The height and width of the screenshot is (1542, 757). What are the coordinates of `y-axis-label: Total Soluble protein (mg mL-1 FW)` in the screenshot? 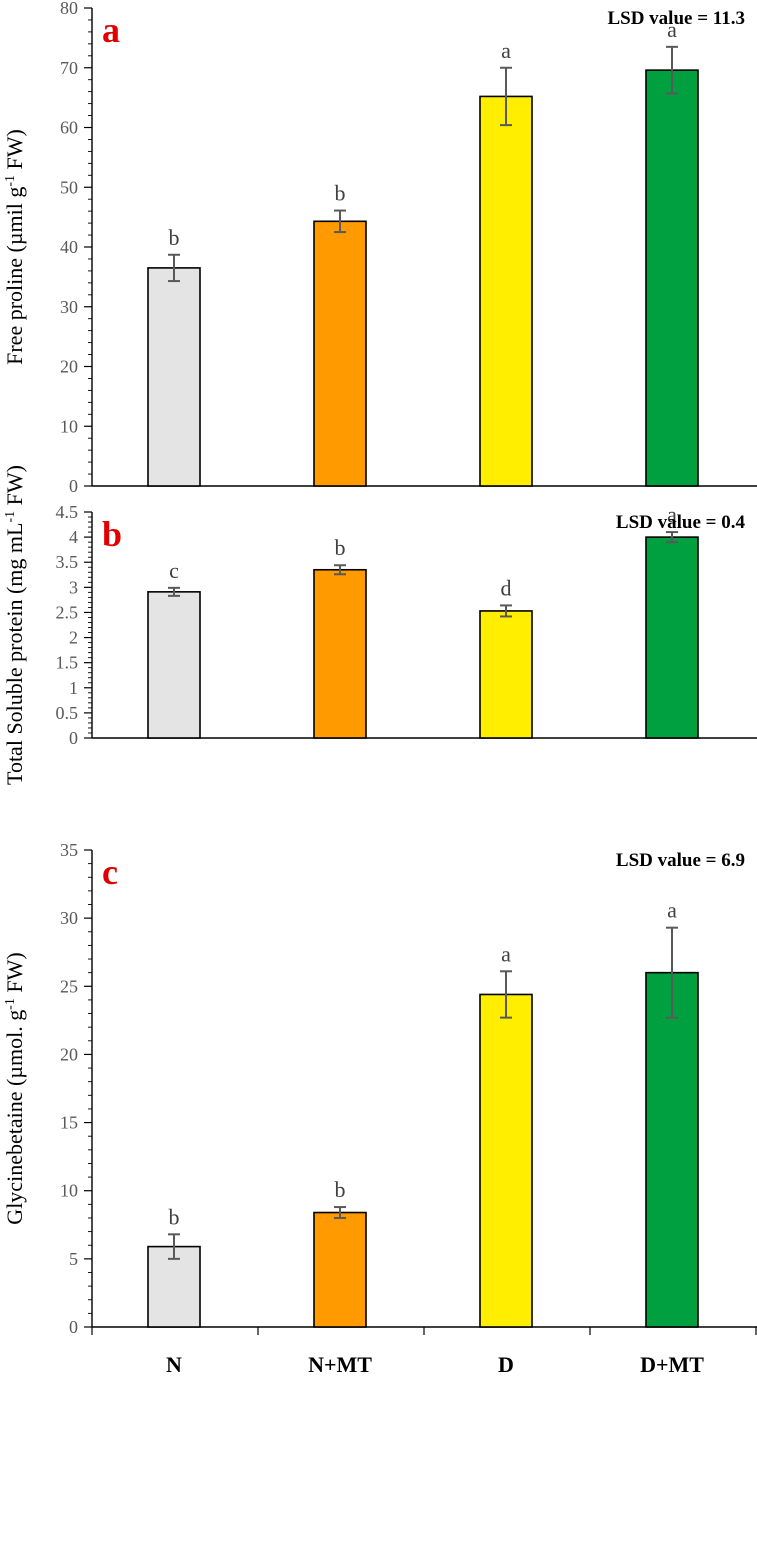 It's located at (14, 625).